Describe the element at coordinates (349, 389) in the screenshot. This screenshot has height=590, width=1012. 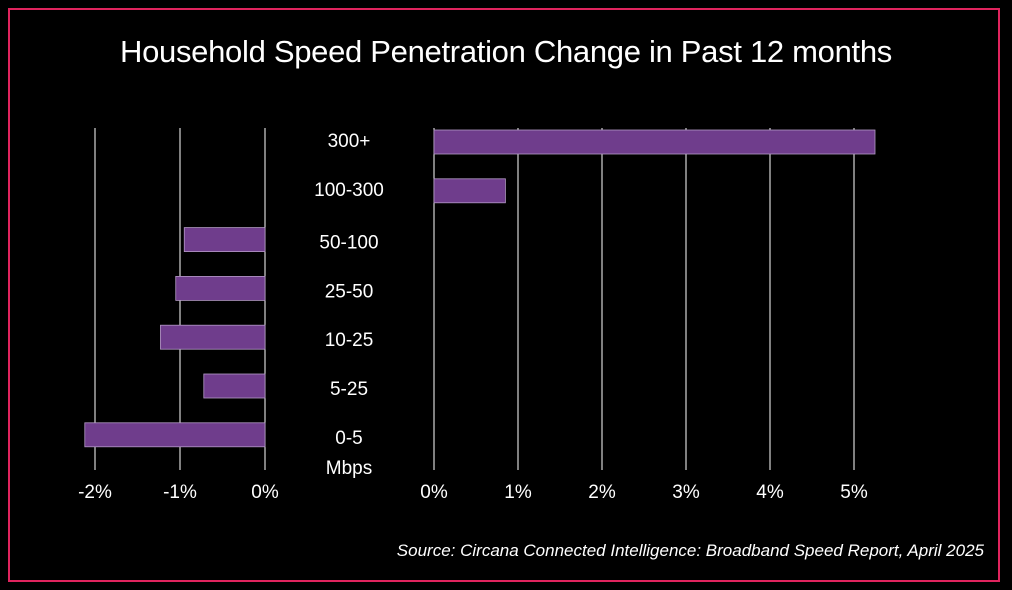
I see `category-label: 5-25` at that location.